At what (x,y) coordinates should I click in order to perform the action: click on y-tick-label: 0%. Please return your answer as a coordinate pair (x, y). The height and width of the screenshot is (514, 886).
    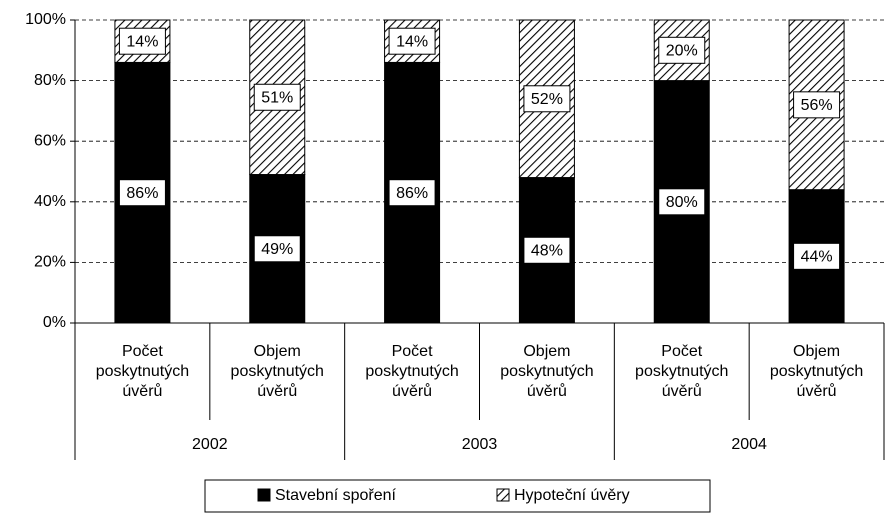
    Looking at the image, I should click on (54, 322).